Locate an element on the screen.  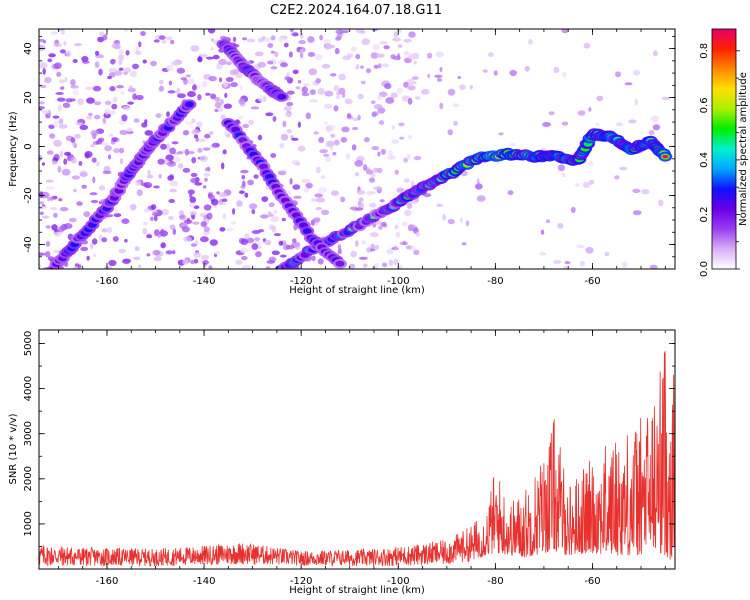
y-tick-label: 3000 is located at coordinates (28, 433).